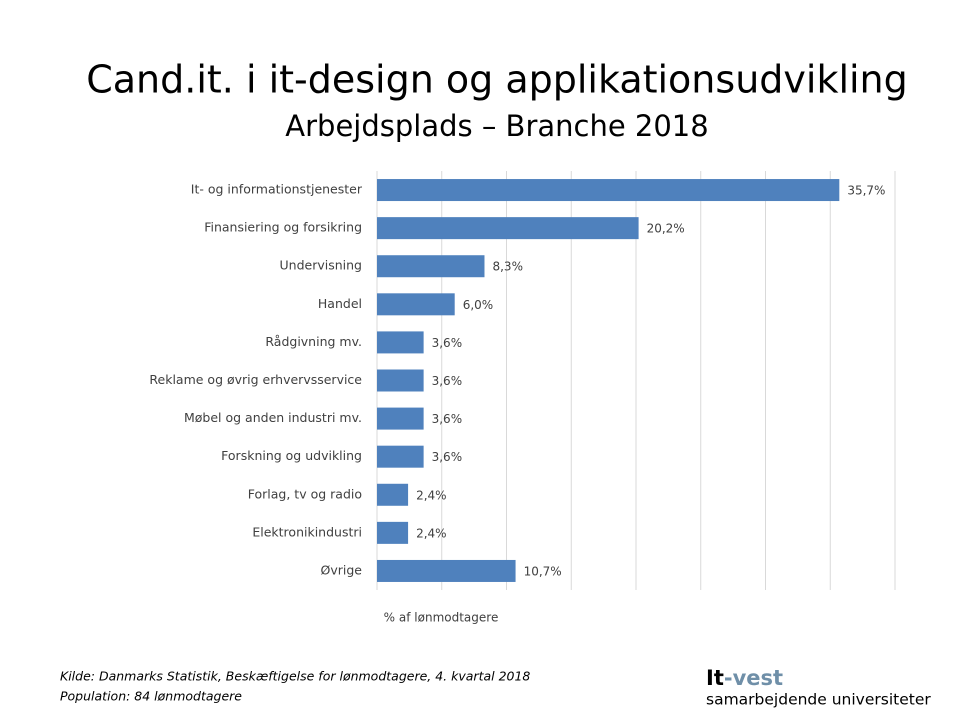 The image size is (960, 719). I want to click on y-tick-label: Handel, so click(340, 303).